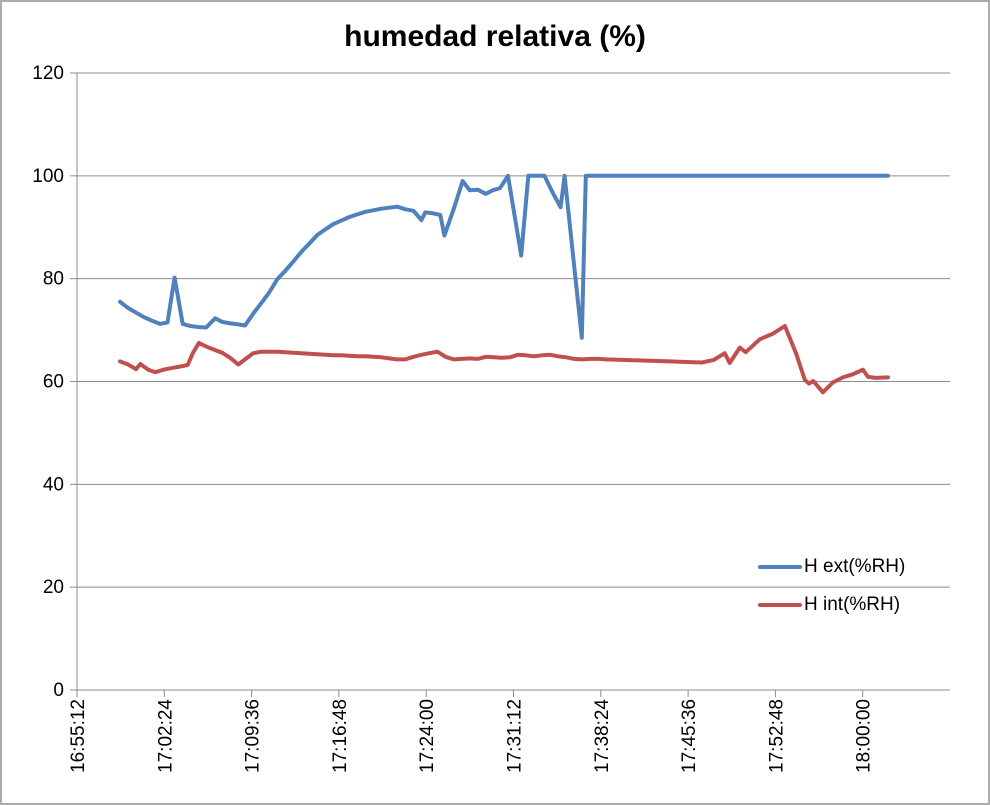  I want to click on x-tick-label: 17:24:00, so click(427, 736).